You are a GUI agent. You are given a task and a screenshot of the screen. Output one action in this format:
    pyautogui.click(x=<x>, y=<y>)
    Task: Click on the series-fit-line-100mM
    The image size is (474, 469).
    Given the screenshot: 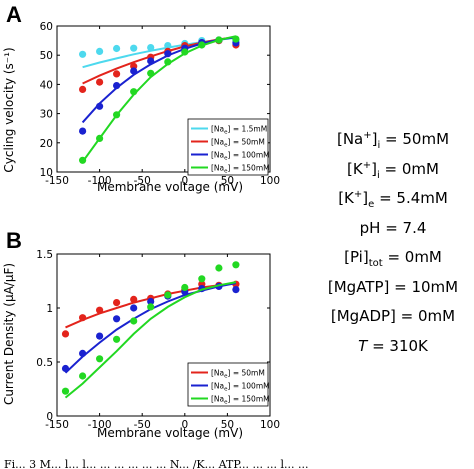 What is the action you would take?
    pyautogui.click(x=159, y=80)
    